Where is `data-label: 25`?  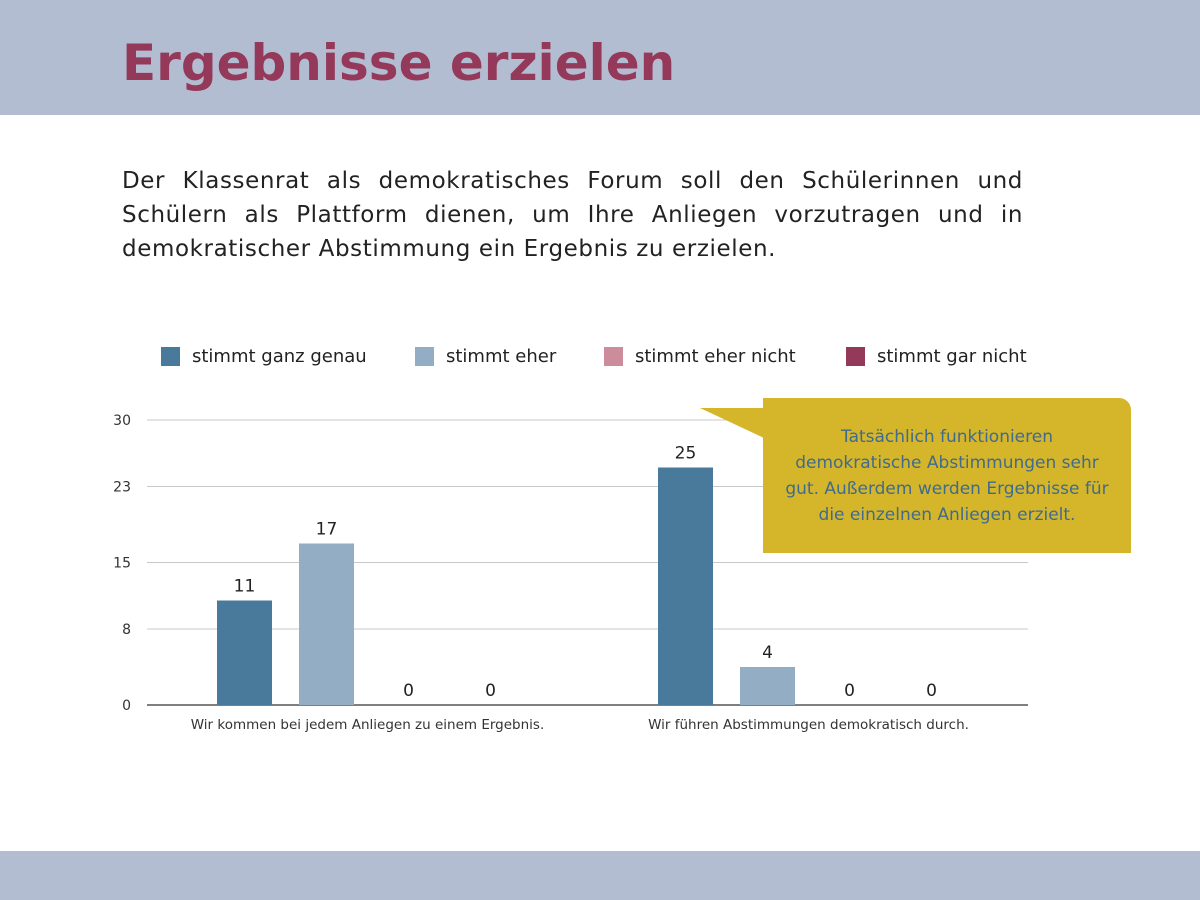
data-label: 25 is located at coordinates (686, 454).